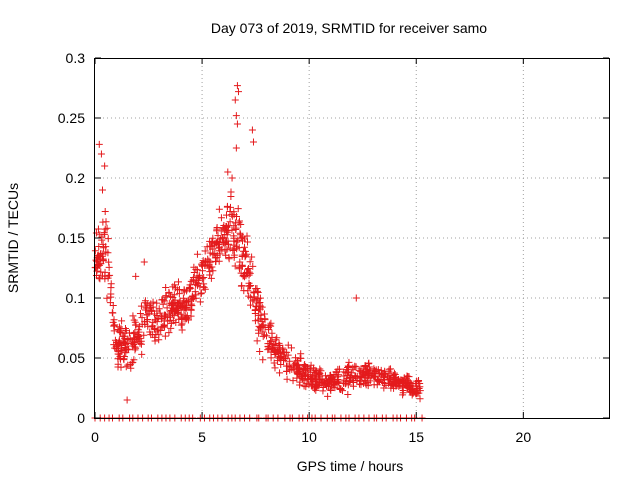 The width and height of the screenshot is (640, 480). Describe the element at coordinates (76, 58) in the screenshot. I see `y-tick-label: 0.3` at that location.